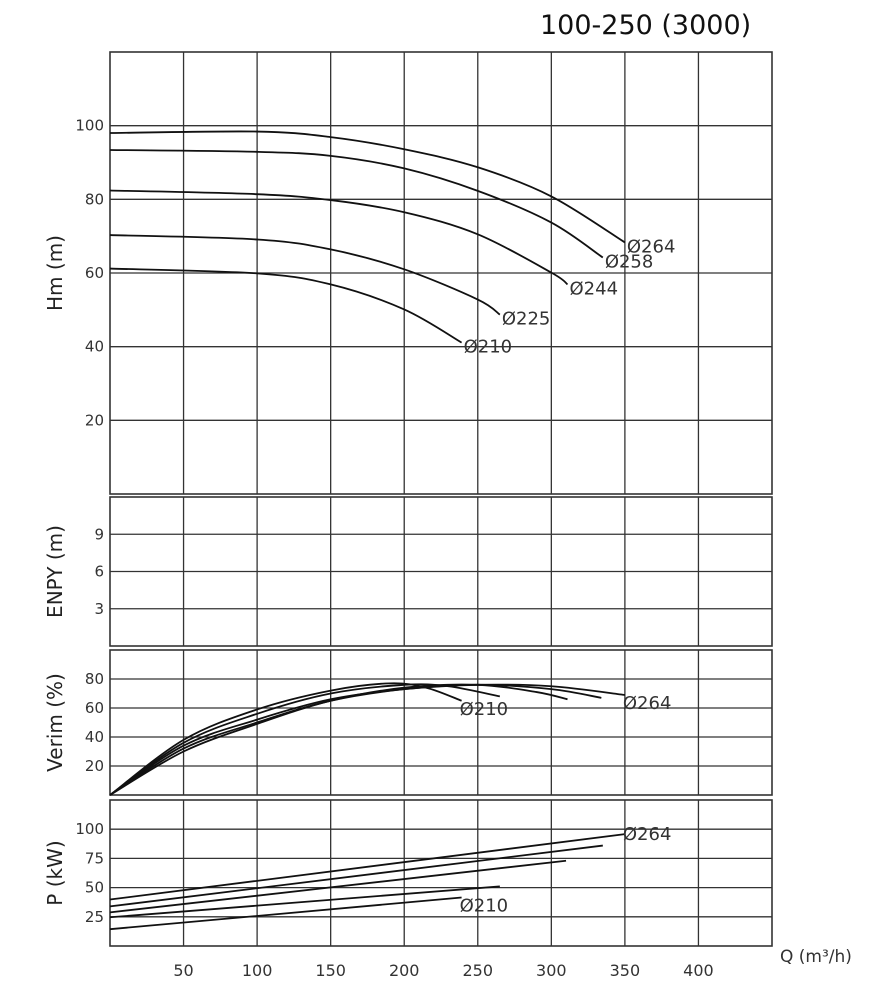 The width and height of the screenshot is (890, 1000). Describe the element at coordinates (55, 872) in the screenshot. I see `power-y-axis-label: P (kW)` at that location.